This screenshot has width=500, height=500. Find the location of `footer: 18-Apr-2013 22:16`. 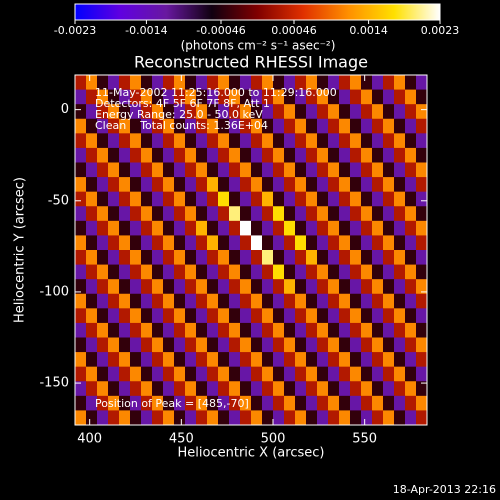

footer: 18-Apr-2013 22:16 is located at coordinates (444, 489).